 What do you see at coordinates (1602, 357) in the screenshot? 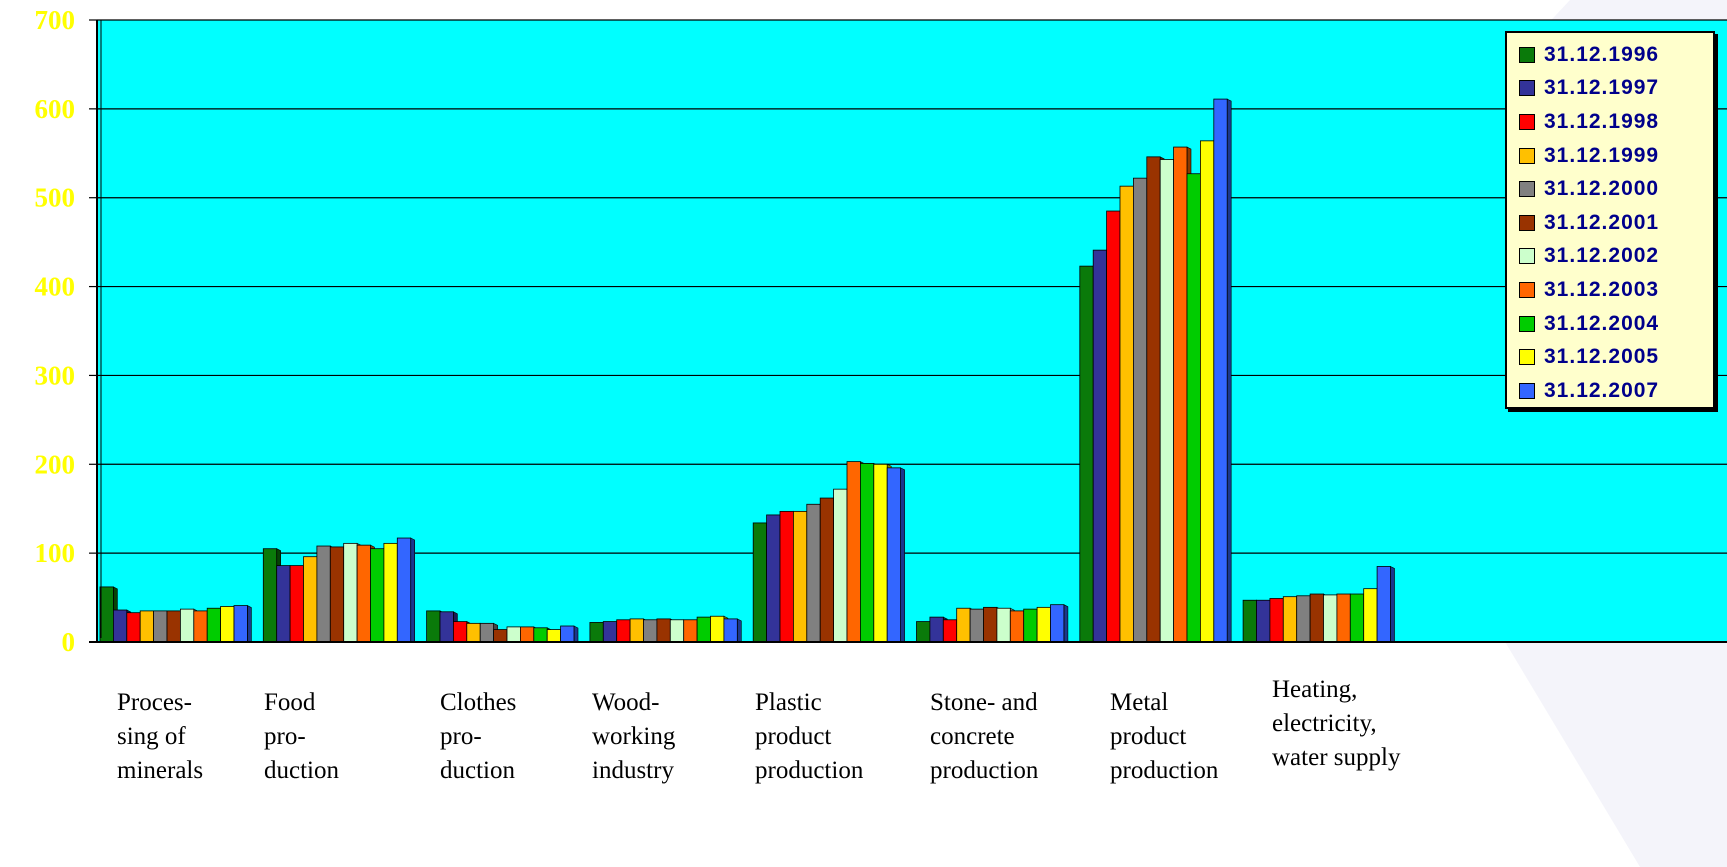
I see `legend-label: 31.12.2005` at bounding box center [1602, 357].